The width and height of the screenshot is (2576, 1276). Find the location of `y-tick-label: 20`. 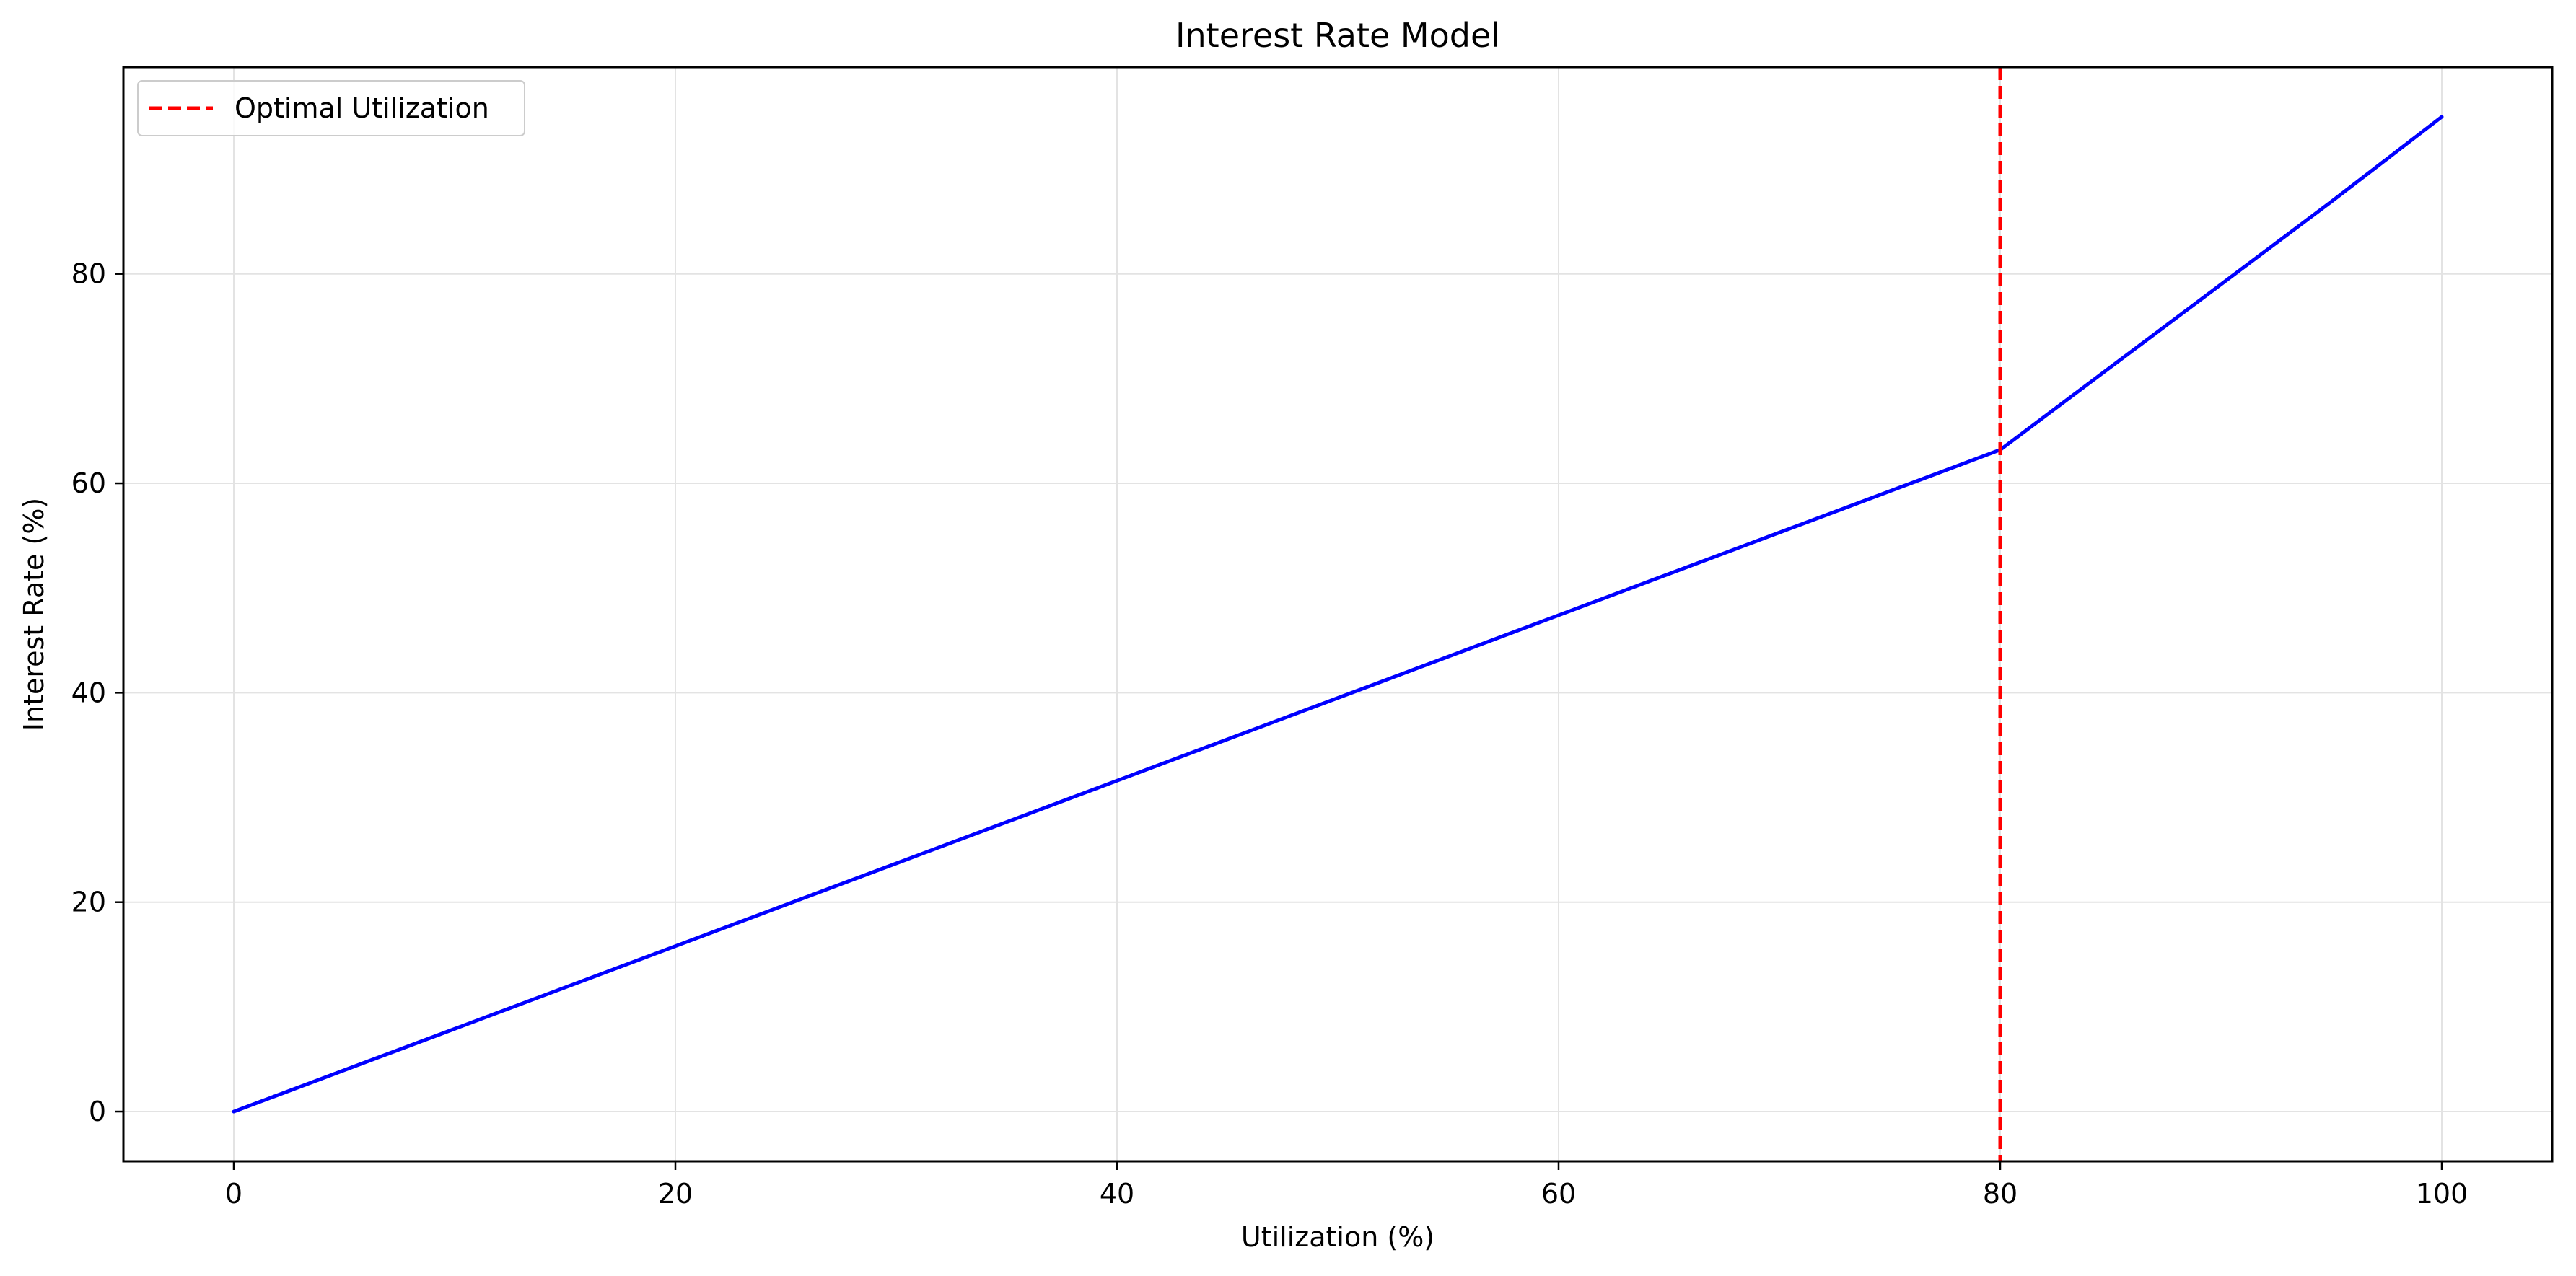

y-tick-label: 20 is located at coordinates (88, 902).